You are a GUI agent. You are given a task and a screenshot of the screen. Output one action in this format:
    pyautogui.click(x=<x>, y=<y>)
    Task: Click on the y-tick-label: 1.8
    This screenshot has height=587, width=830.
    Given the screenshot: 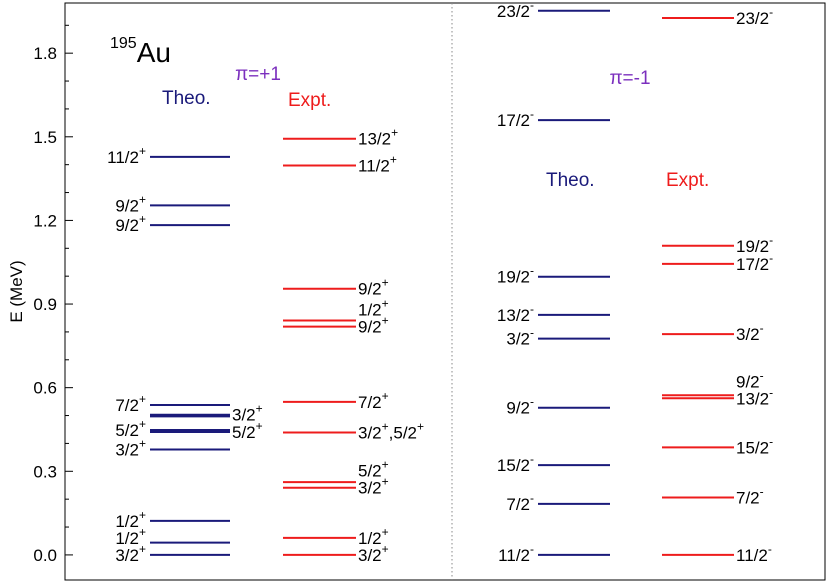 What is the action you would take?
    pyautogui.click(x=45, y=53)
    